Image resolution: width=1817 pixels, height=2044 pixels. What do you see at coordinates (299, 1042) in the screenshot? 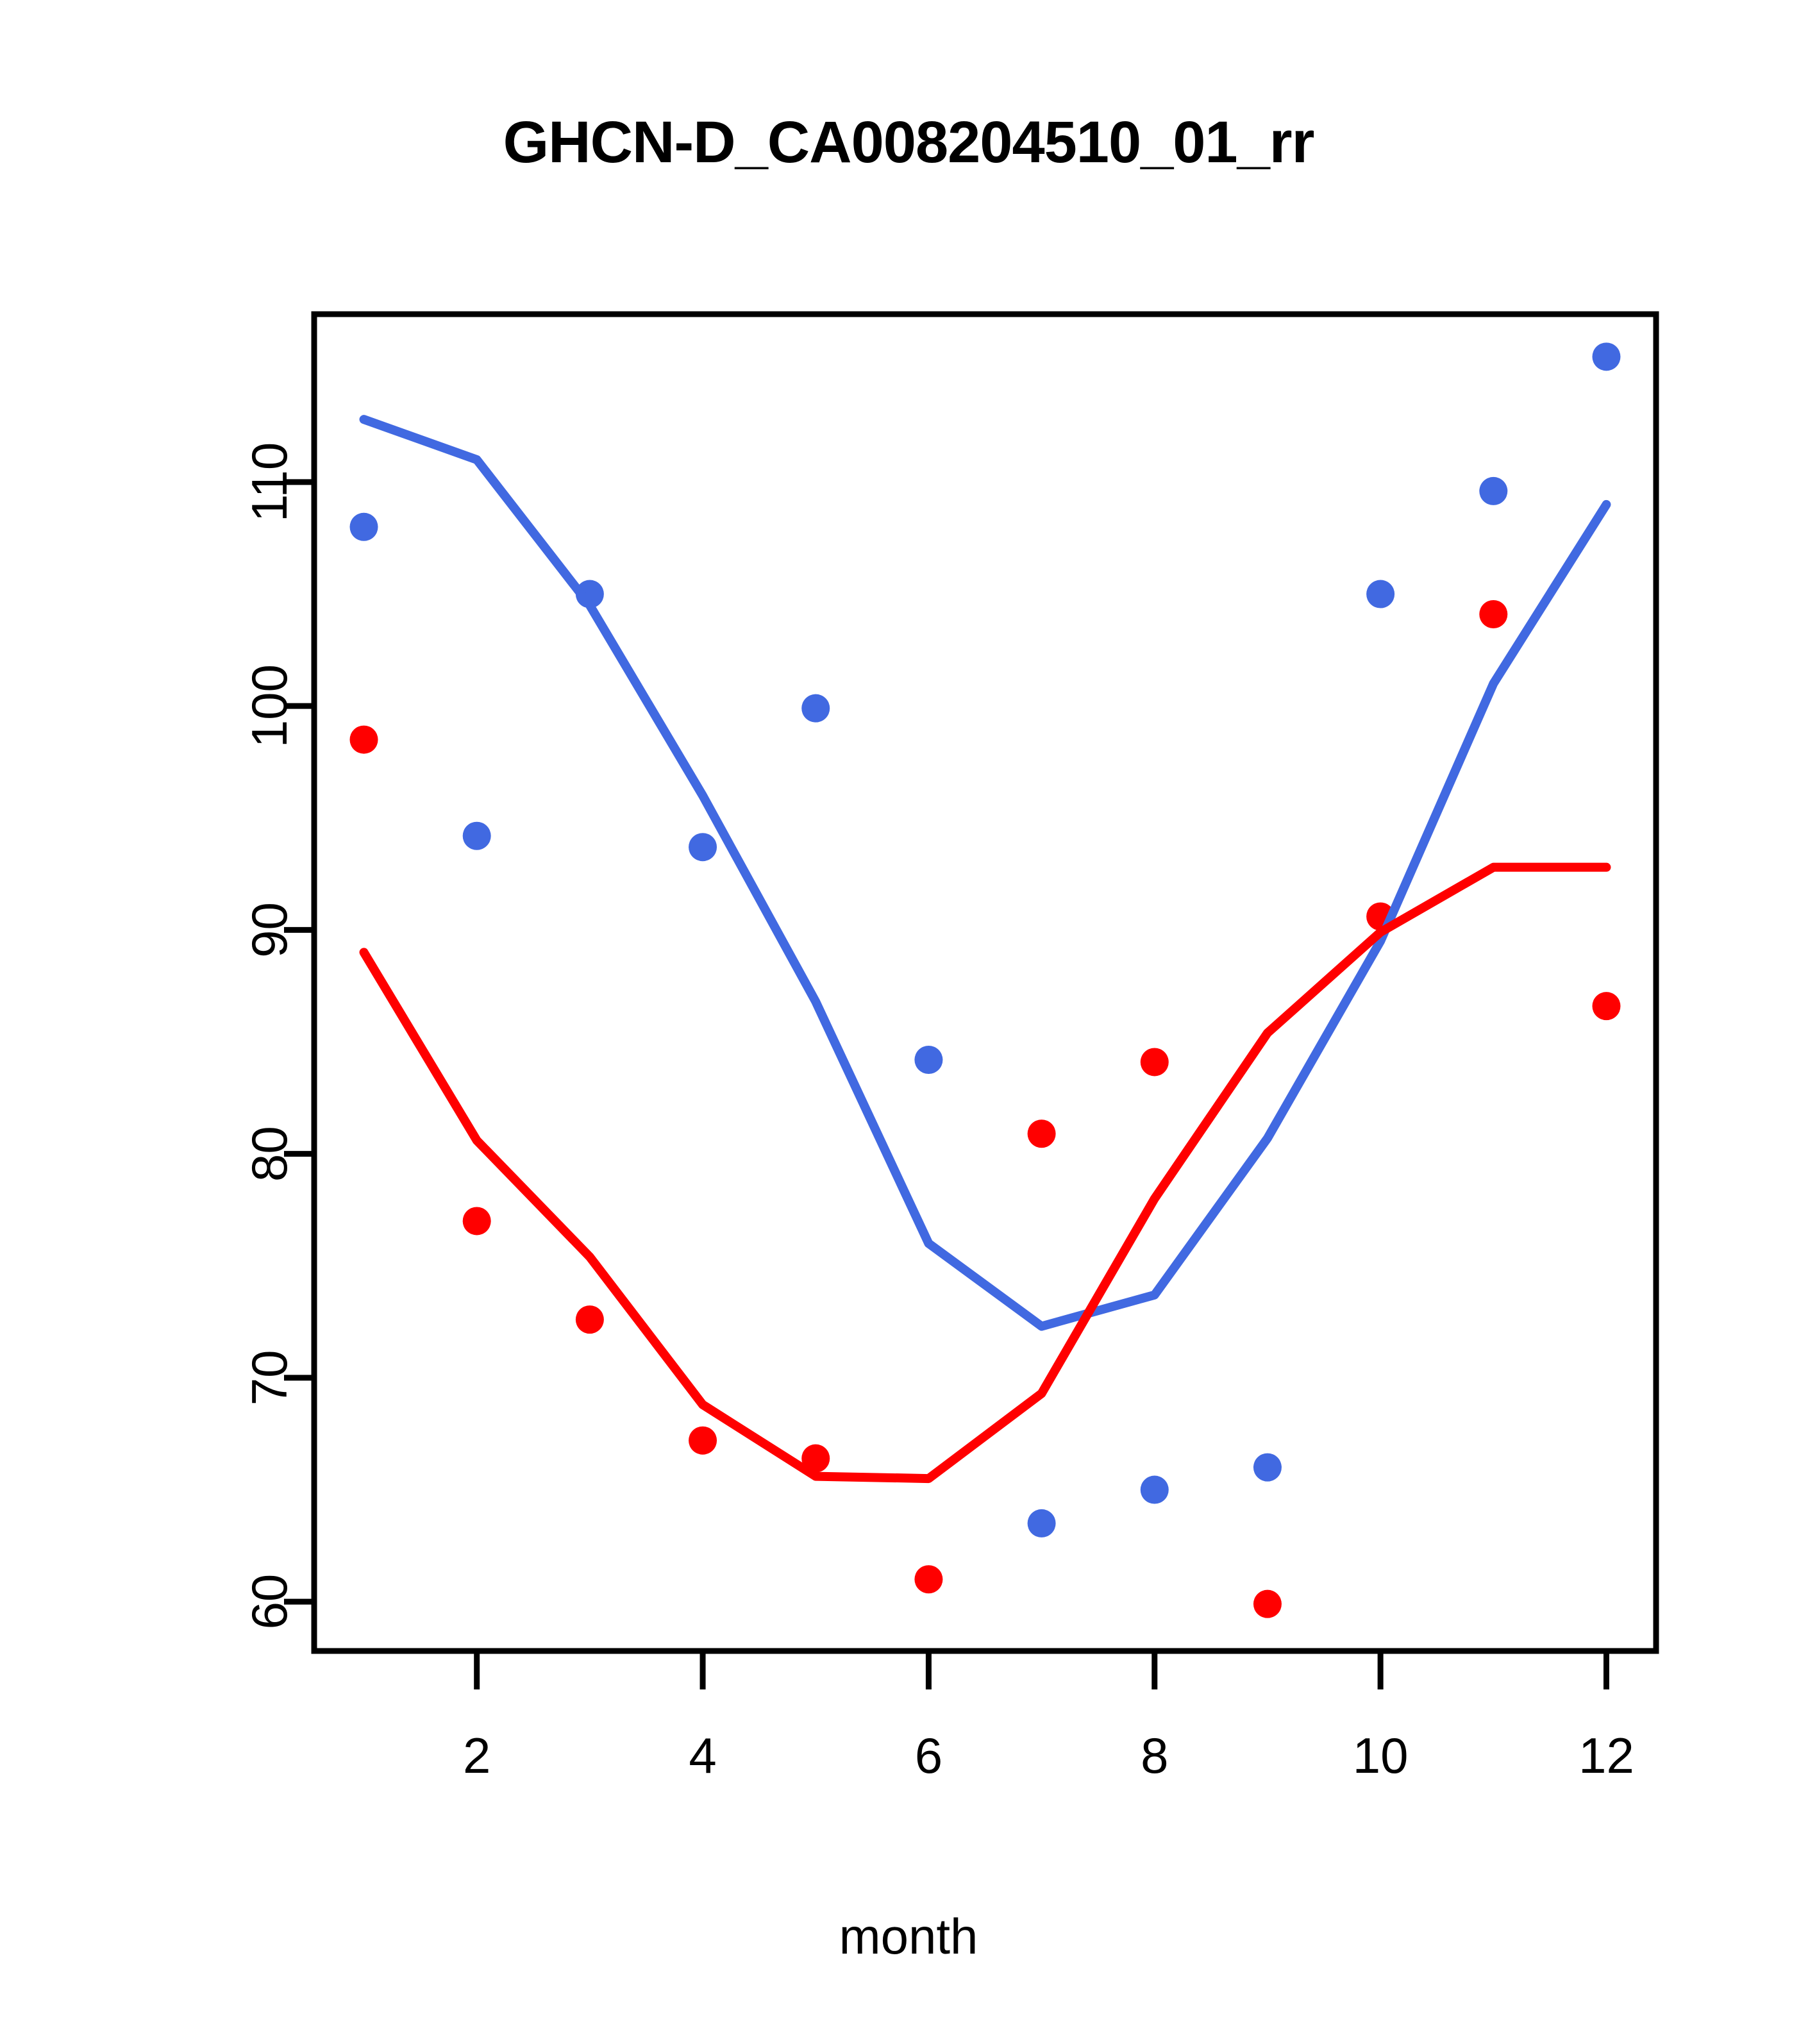
I see `y-axis-ticks` at bounding box center [299, 1042].